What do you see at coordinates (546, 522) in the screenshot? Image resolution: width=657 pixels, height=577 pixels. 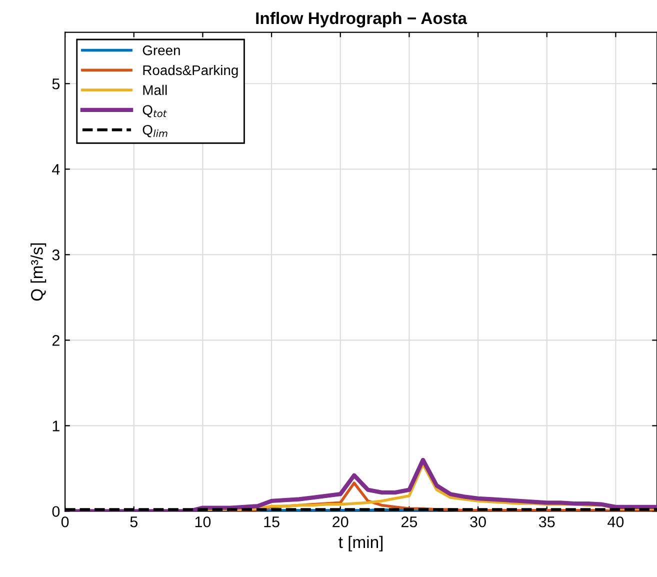 I see `x-tick-label: 35` at bounding box center [546, 522].